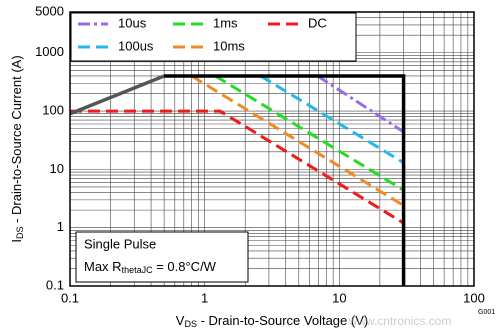 The image size is (500, 334). What do you see at coordinates (120, 243) in the screenshot?
I see `annotation: Single Pulse` at bounding box center [120, 243].